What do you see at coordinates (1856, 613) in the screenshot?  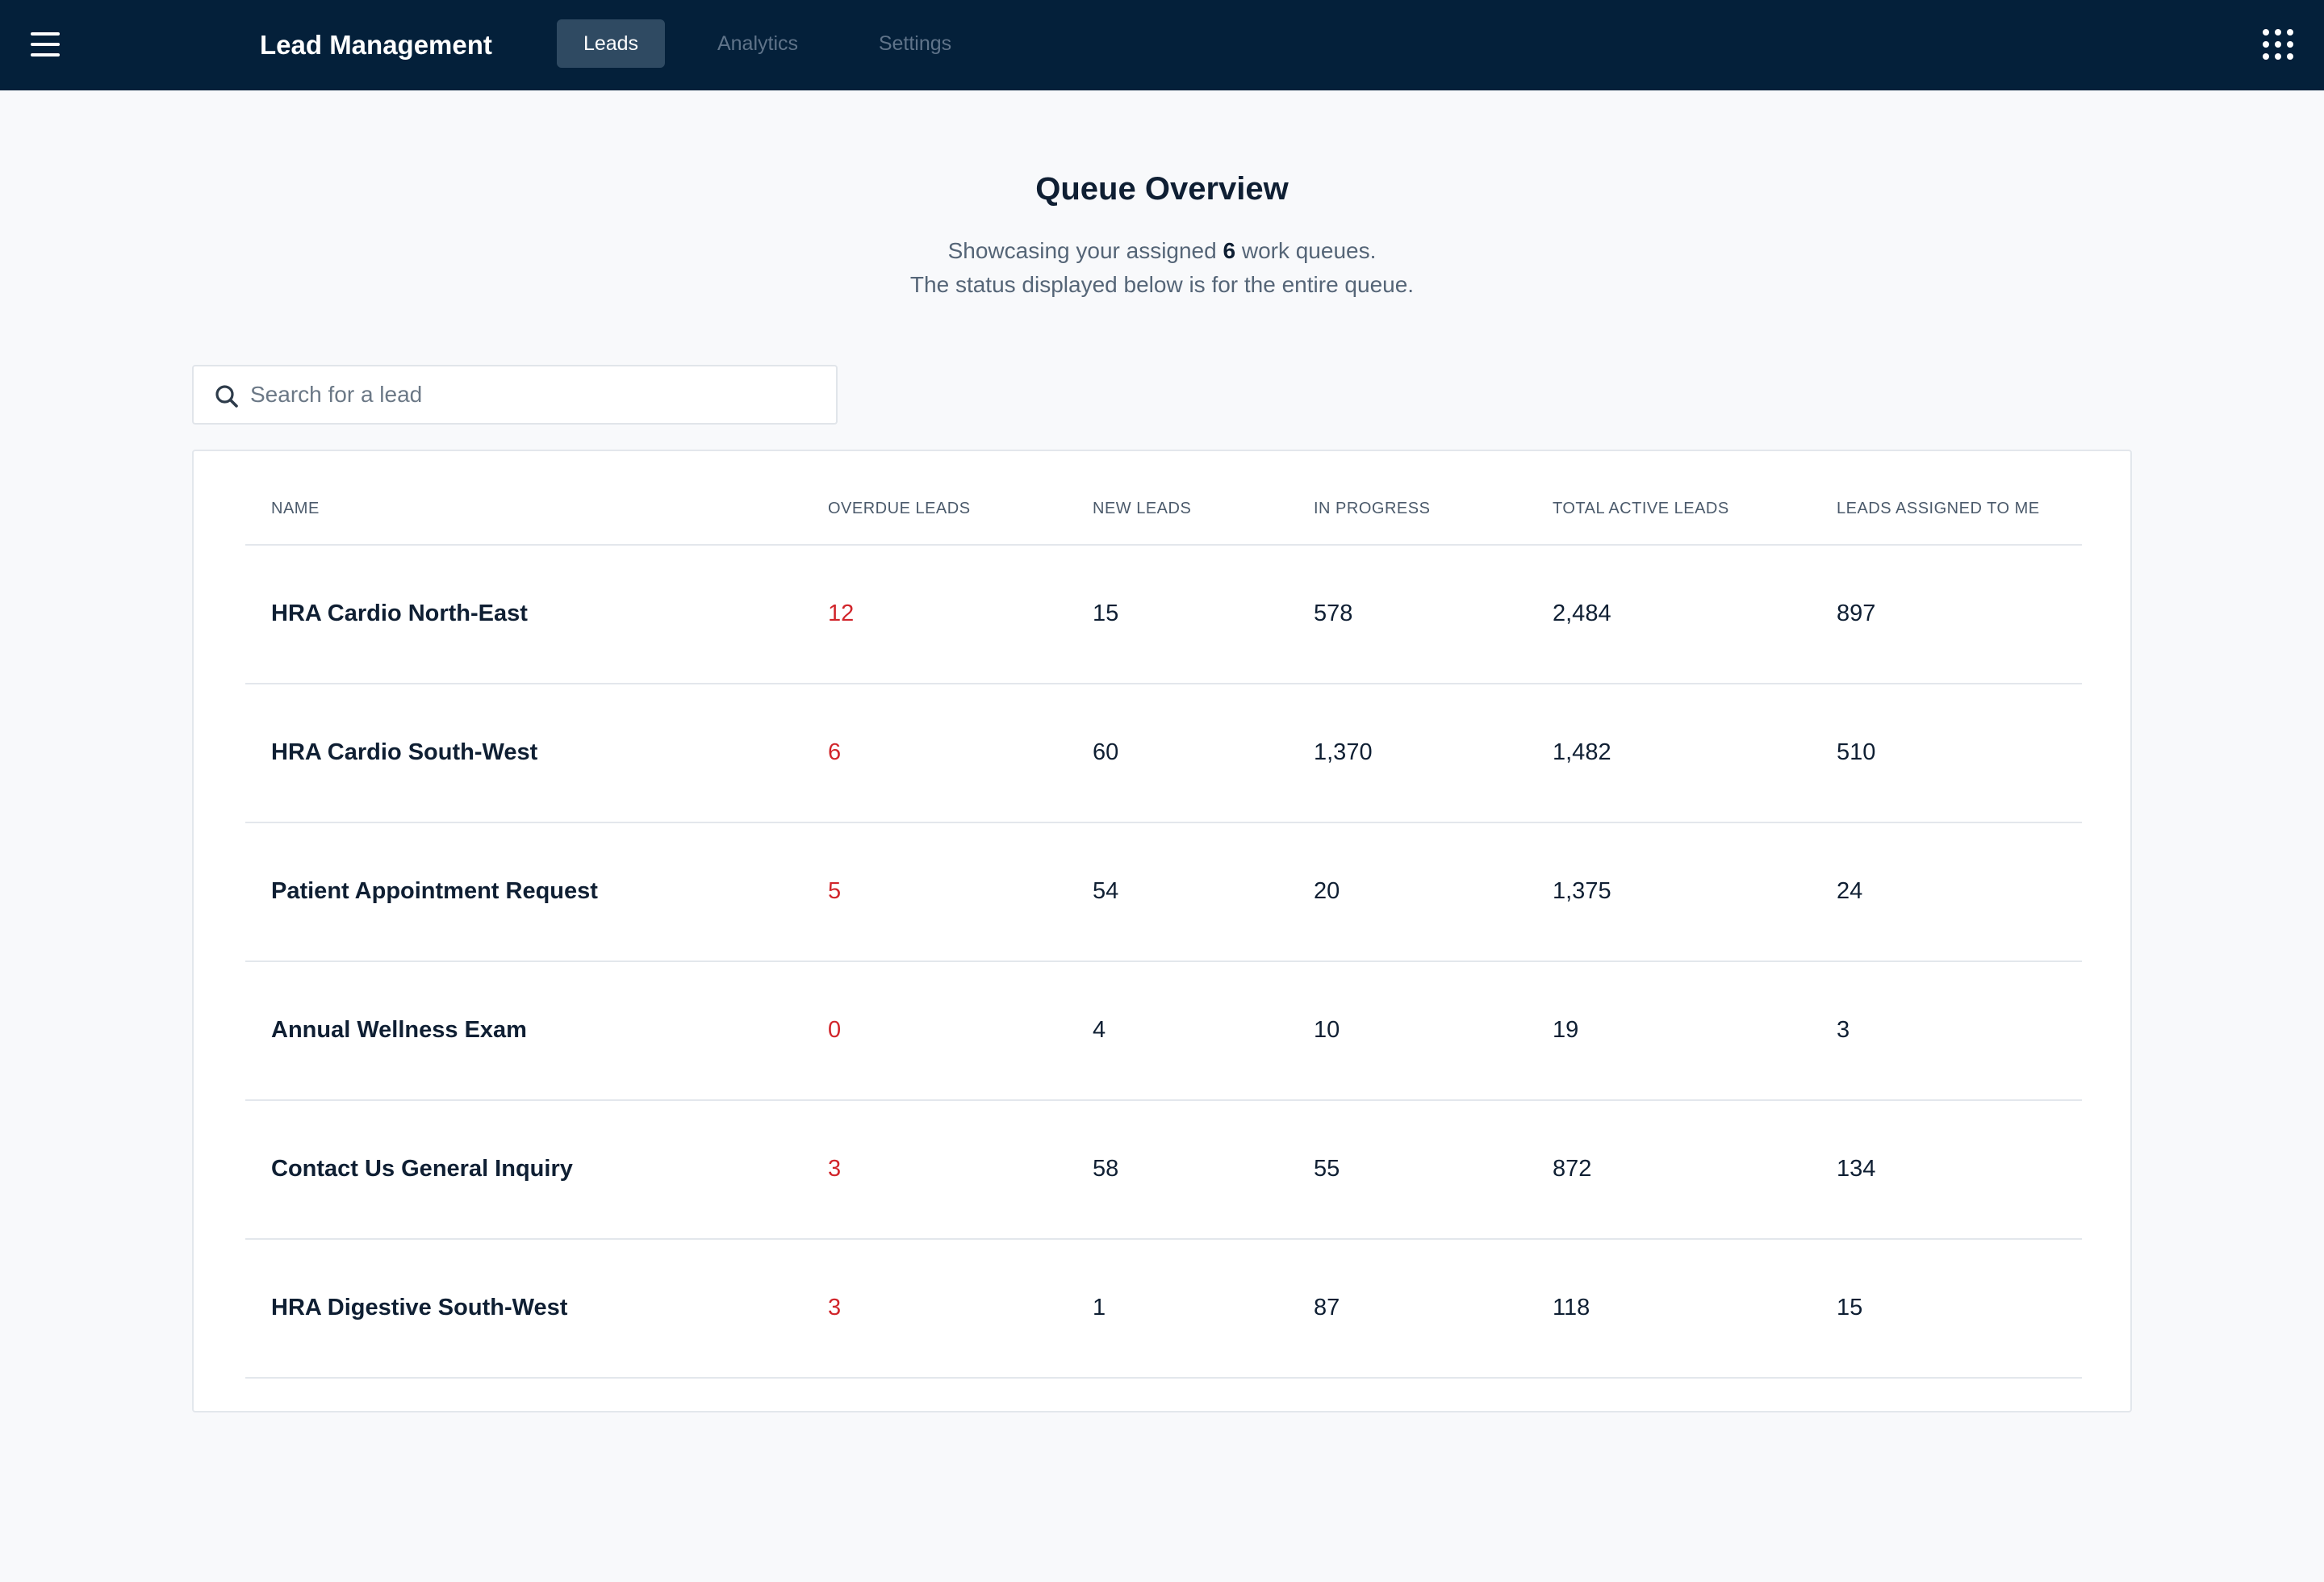 I see `leads-assigned-to-me-value: 897` at bounding box center [1856, 613].